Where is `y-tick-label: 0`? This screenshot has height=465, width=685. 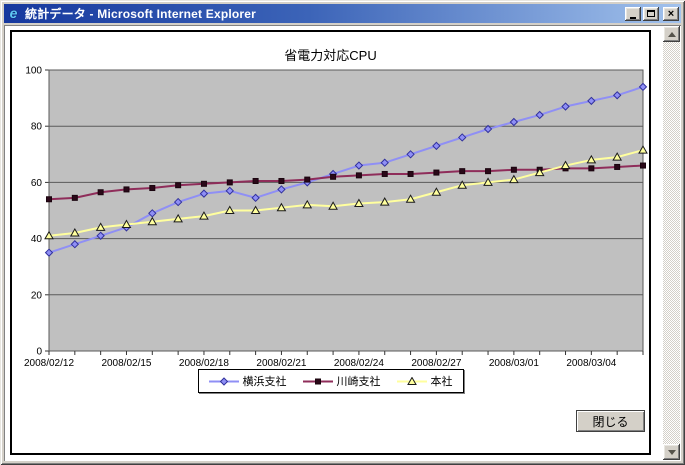
y-tick-label: 0 is located at coordinates (39, 352).